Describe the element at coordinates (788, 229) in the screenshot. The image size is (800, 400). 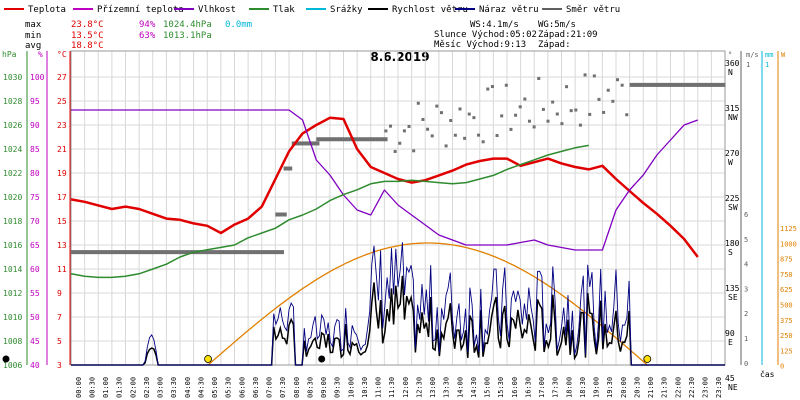
I see `solar-tick: 1125` at that location.